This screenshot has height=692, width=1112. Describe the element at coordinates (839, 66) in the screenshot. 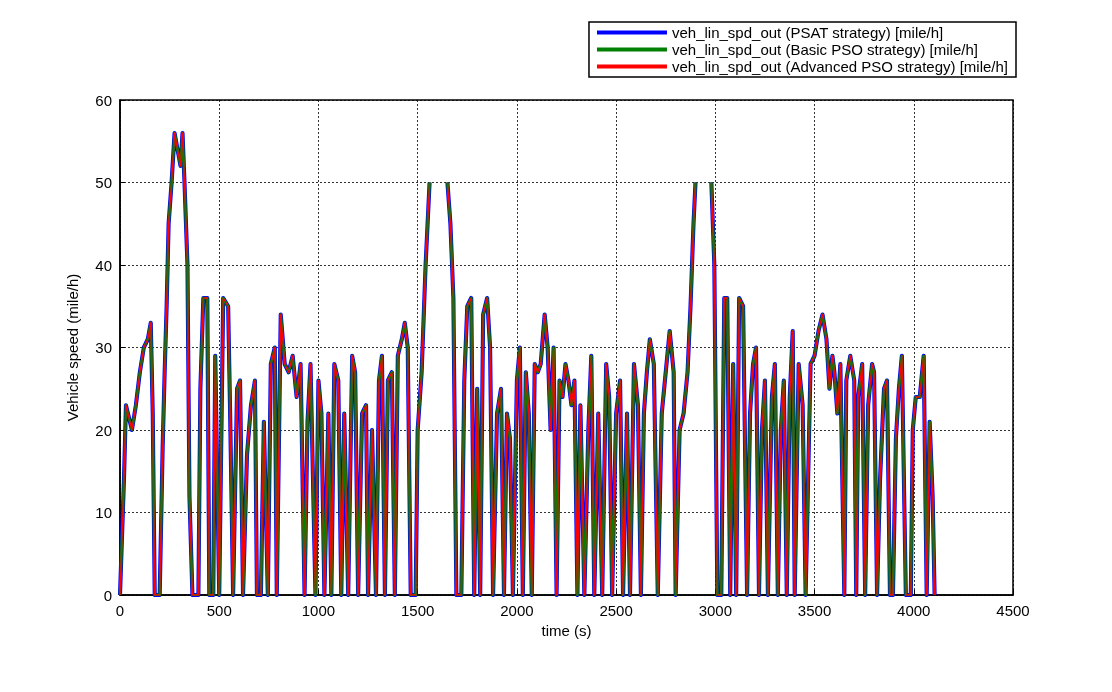

I see `legend-label: veh_lin_spd_out (Advanced PSO strategy) [mile/h]` at that location.